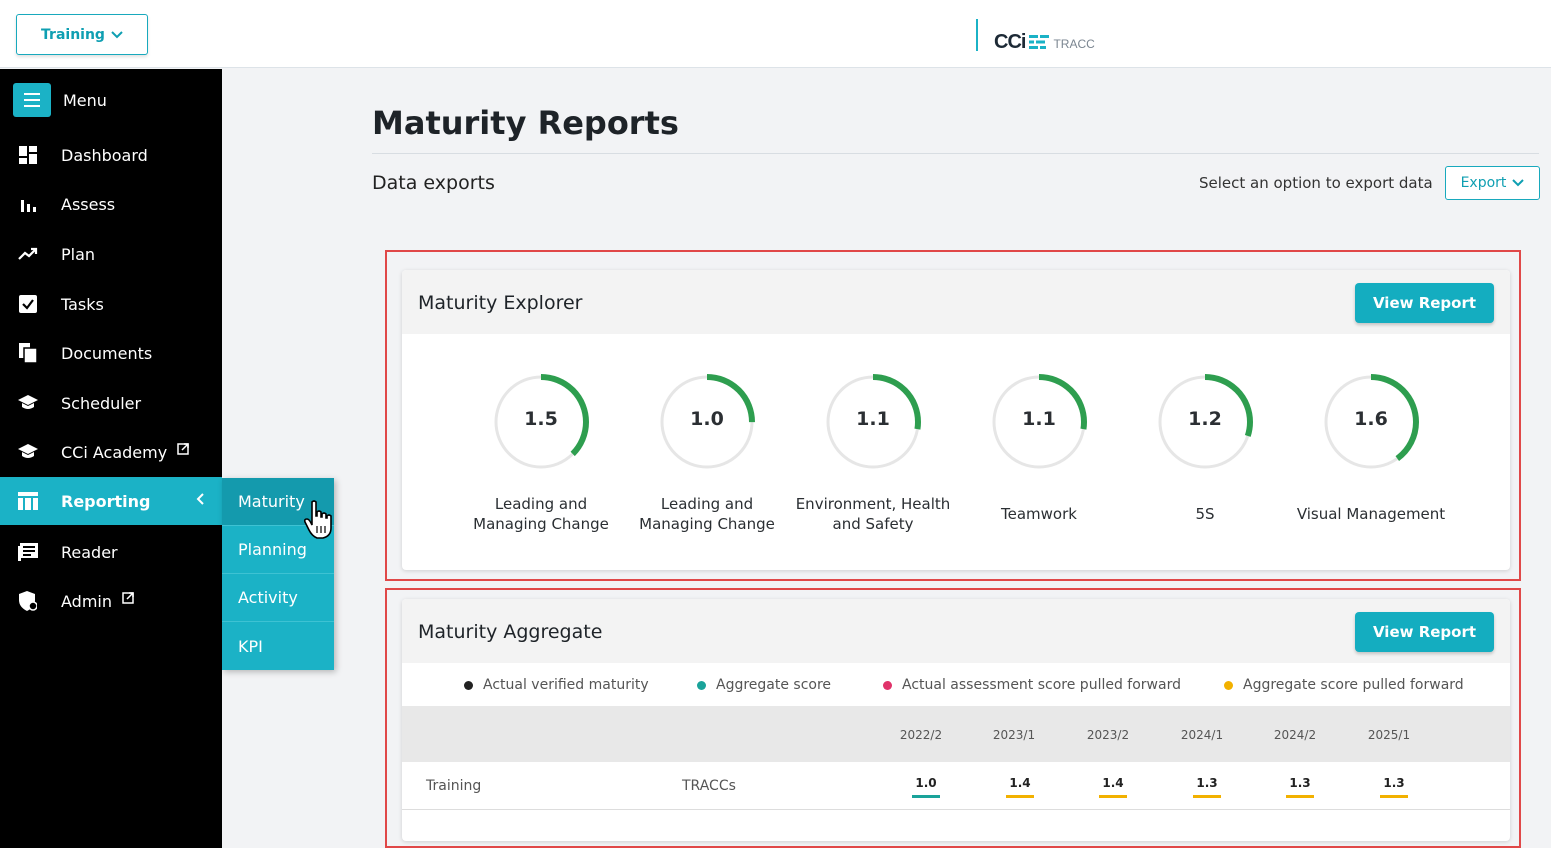  What do you see at coordinates (707, 419) in the screenshot?
I see `gauge-value: 1.0` at bounding box center [707, 419].